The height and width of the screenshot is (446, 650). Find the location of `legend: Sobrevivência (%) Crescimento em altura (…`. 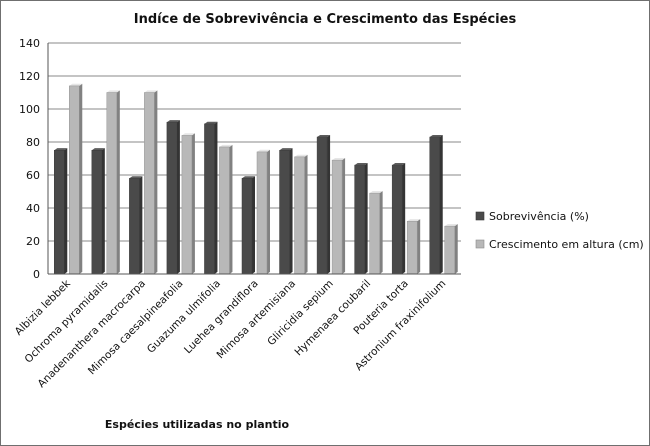

legend: Sobrevivência (%) Crescimento em altura (… is located at coordinates (559, 230).